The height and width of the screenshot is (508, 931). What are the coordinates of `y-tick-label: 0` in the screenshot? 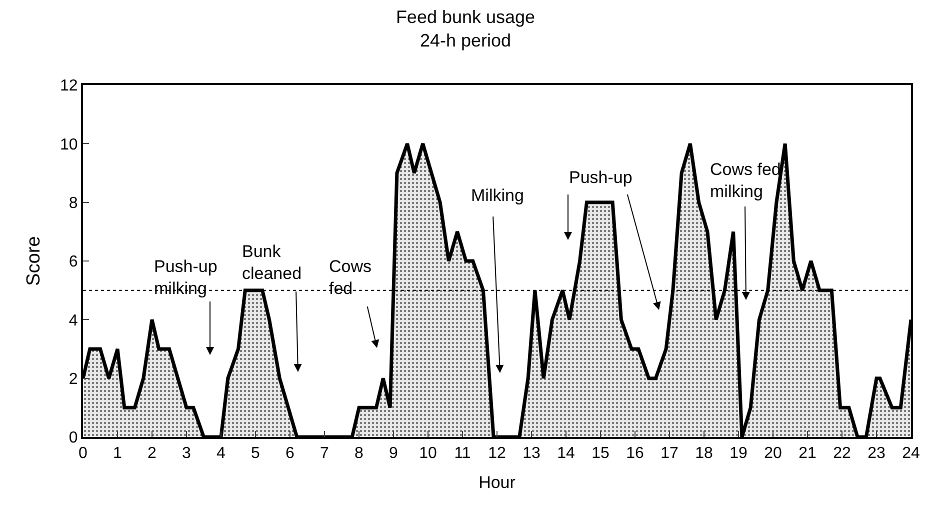 It's located at (73, 438).